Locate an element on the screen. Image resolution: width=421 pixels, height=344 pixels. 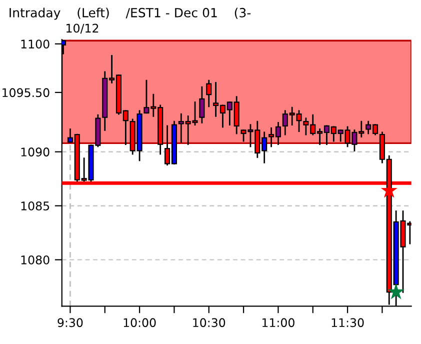
y-tick-label: 1080 is located at coordinates (35, 259).